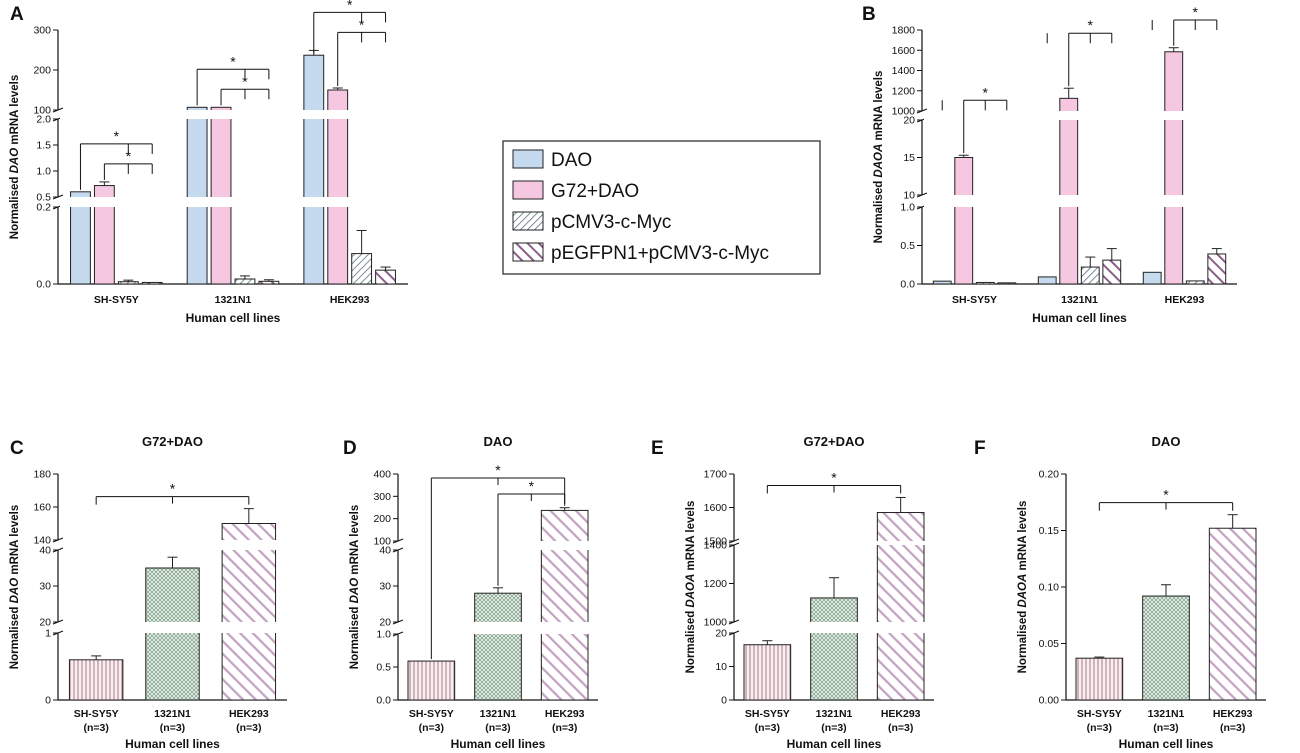 The image size is (1300, 753). I want to click on y-tick-label: 1000, so click(904, 112).